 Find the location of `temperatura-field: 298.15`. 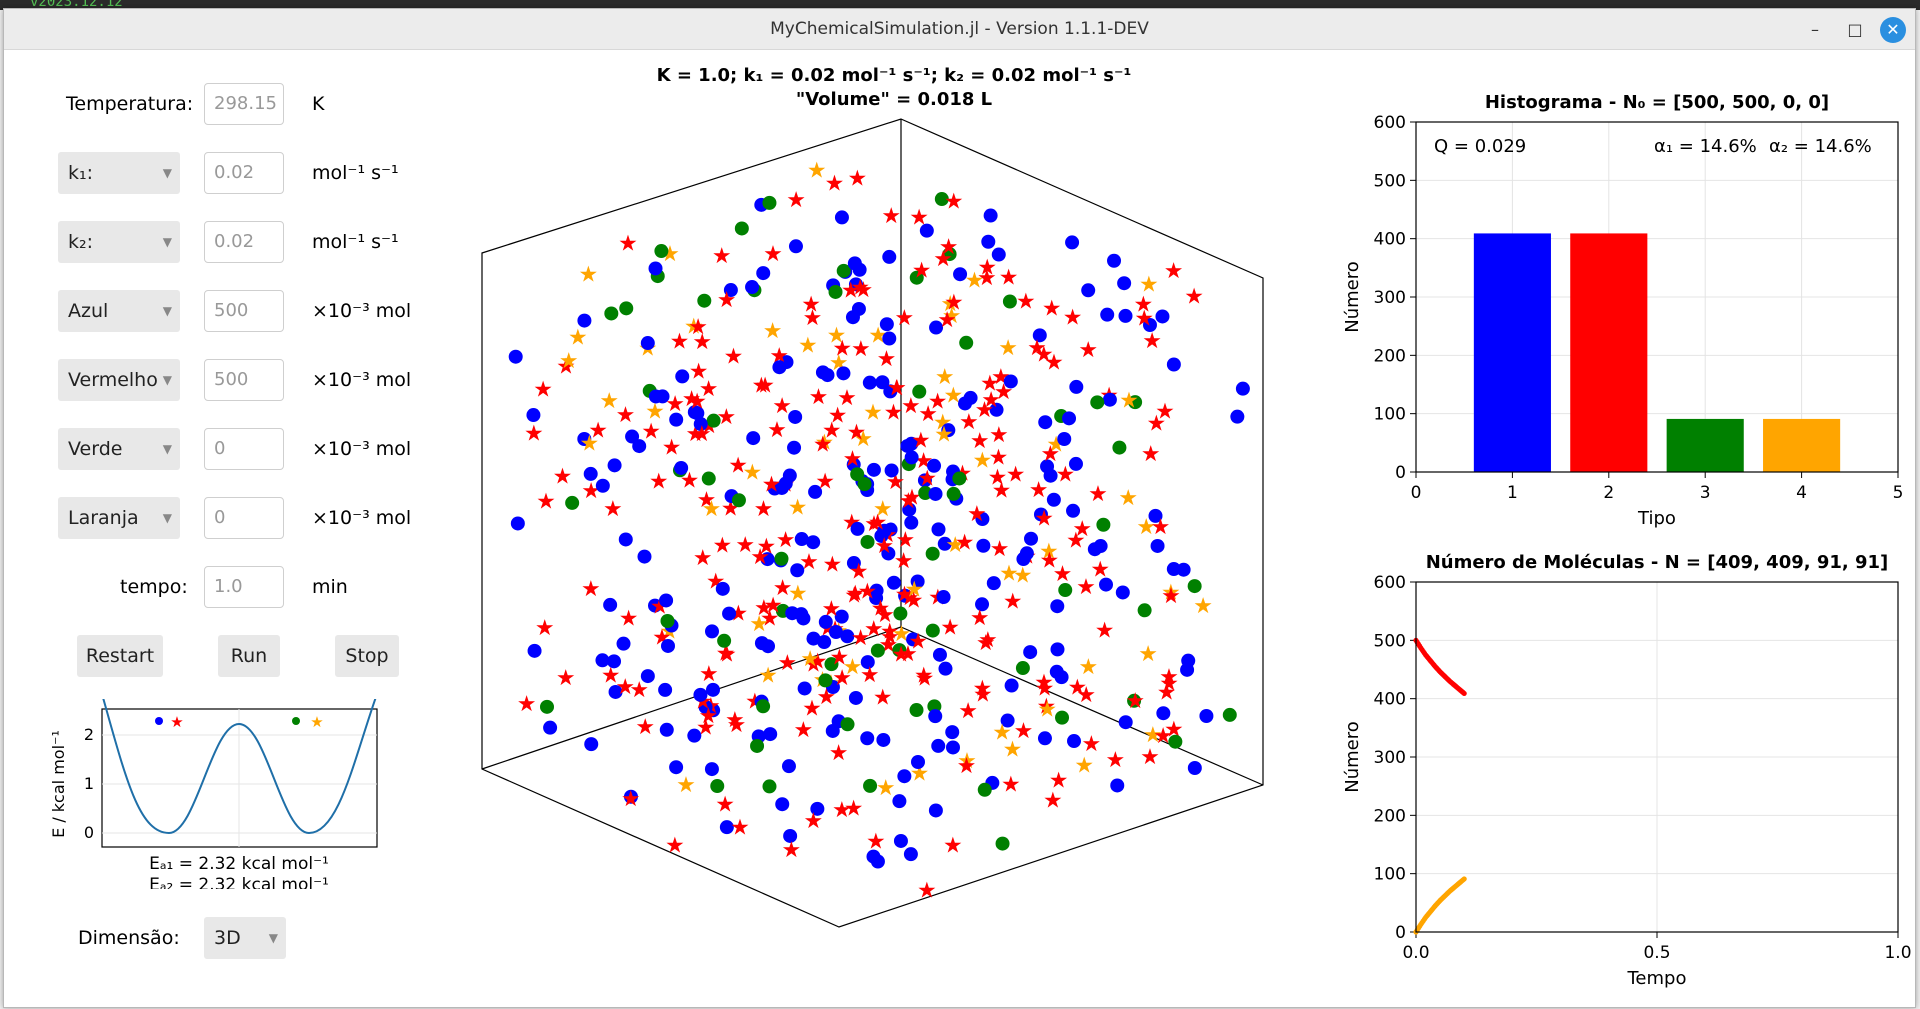

temperatura-field: 298.15 is located at coordinates (244, 104).